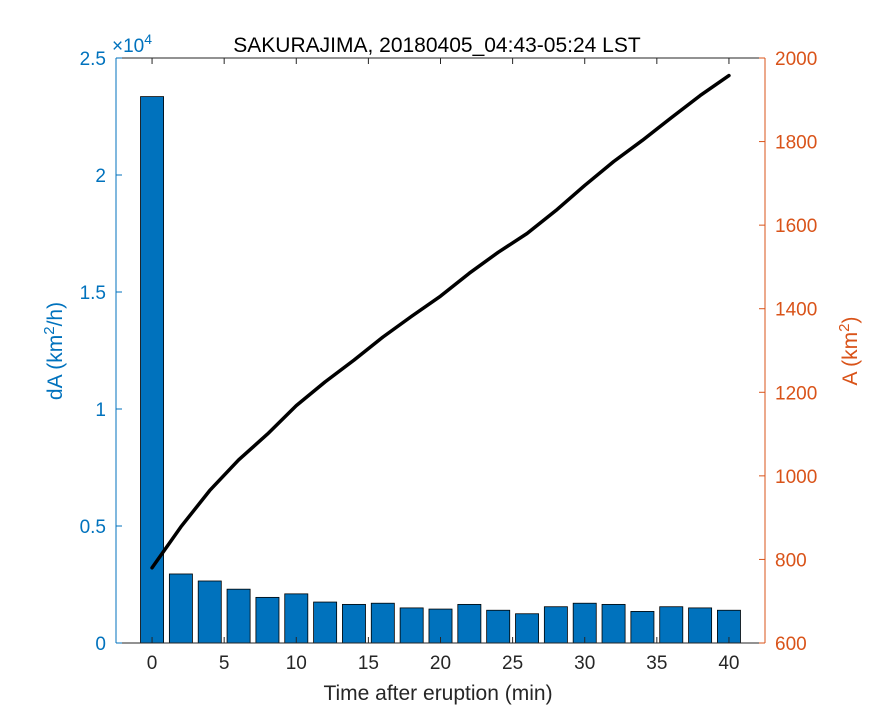 This screenshot has height=723, width=875. I want to click on right-axis-label-tail: ), so click(850, 319).